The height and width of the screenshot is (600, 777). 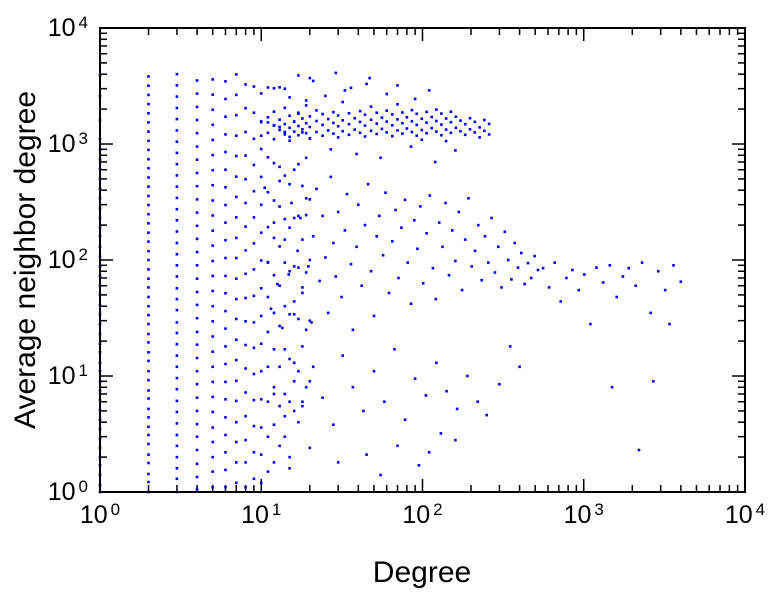 I want to click on x-axis-label: Degree, so click(x=422, y=572).